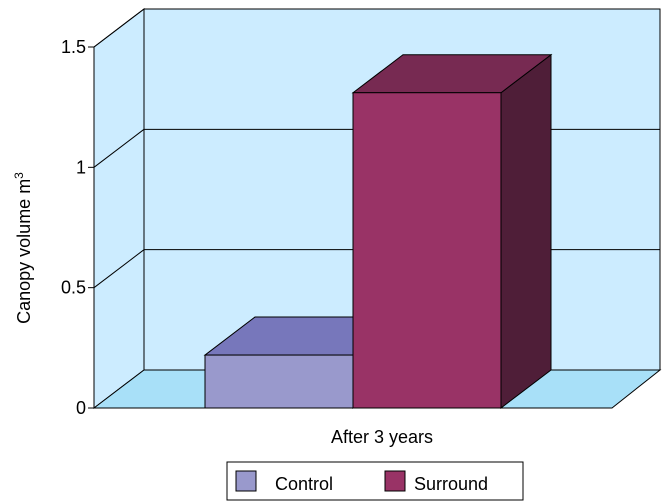  What do you see at coordinates (73, 288) in the screenshot?
I see `y-tick-label: 0.5` at bounding box center [73, 288].